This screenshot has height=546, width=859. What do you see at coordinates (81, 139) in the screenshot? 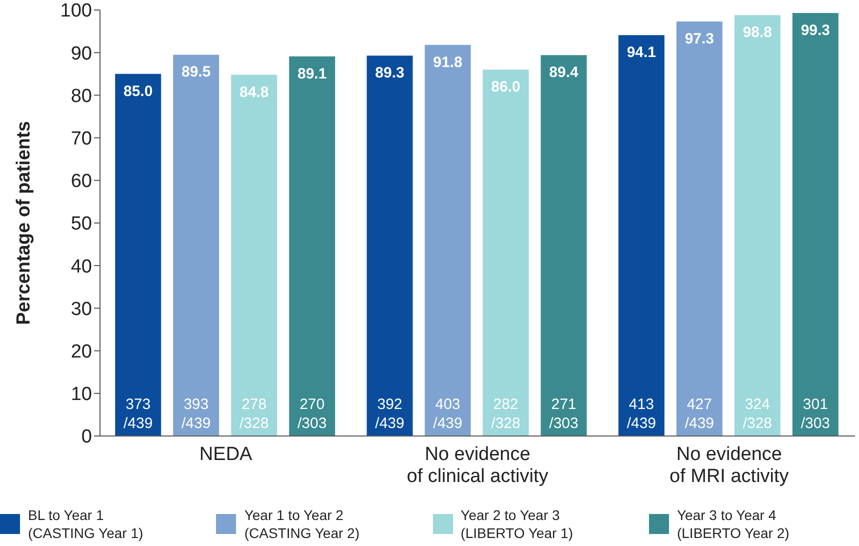
I see `y-tick-label: 70` at bounding box center [81, 139].